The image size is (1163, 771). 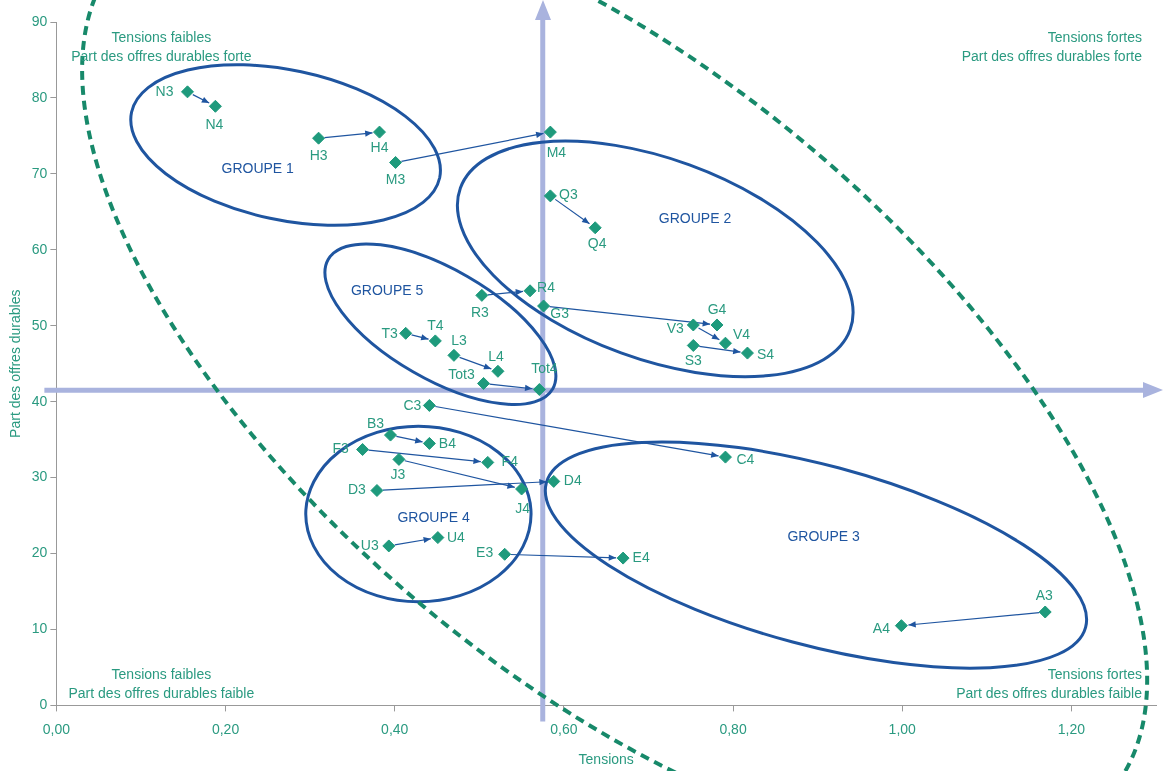 What do you see at coordinates (390, 333) in the screenshot?
I see `annotation: T3` at bounding box center [390, 333].